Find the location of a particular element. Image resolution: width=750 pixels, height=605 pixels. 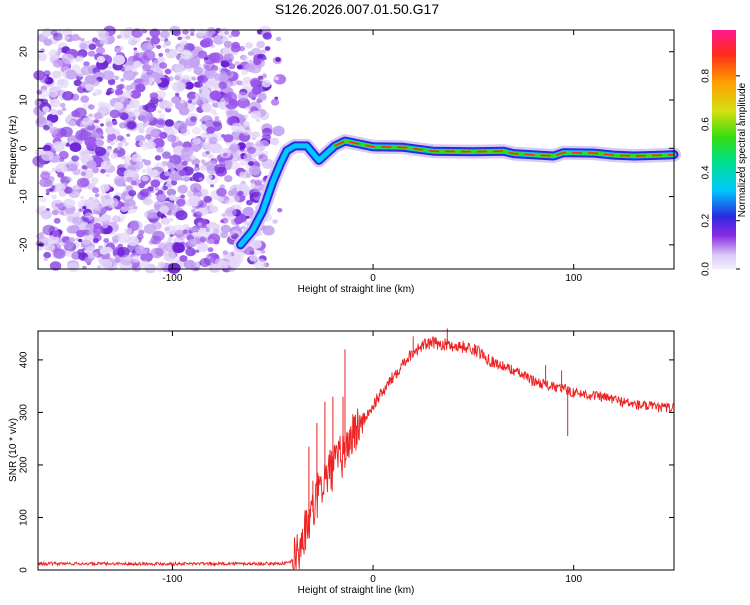

x-tick-label: 0 is located at coordinates (373, 278).